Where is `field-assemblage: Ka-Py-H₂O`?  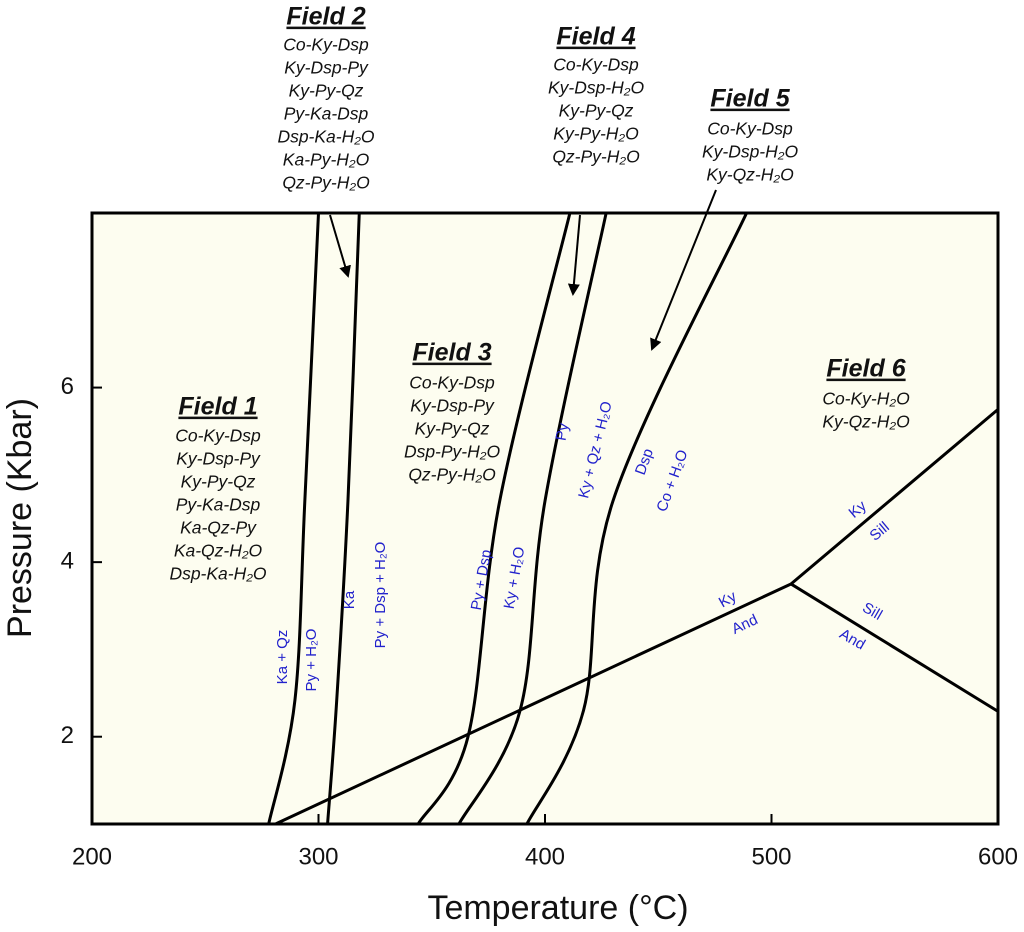
field-assemblage: Ka-Py-H₂O is located at coordinates (326, 160).